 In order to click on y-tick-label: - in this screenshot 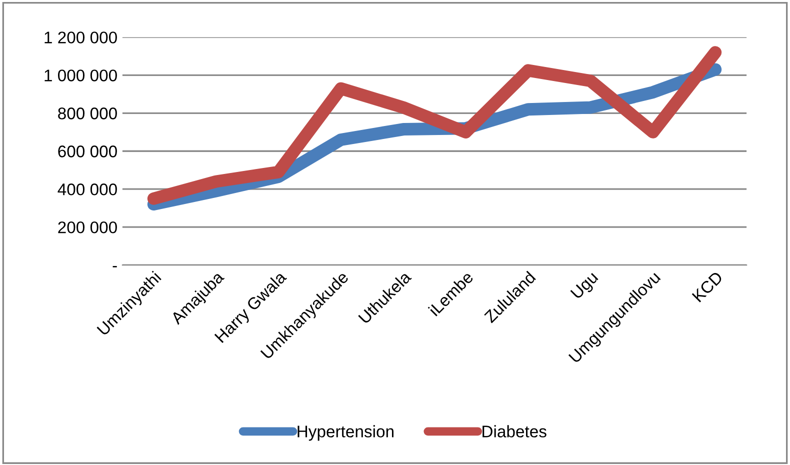, I will do `click(114, 267)`.